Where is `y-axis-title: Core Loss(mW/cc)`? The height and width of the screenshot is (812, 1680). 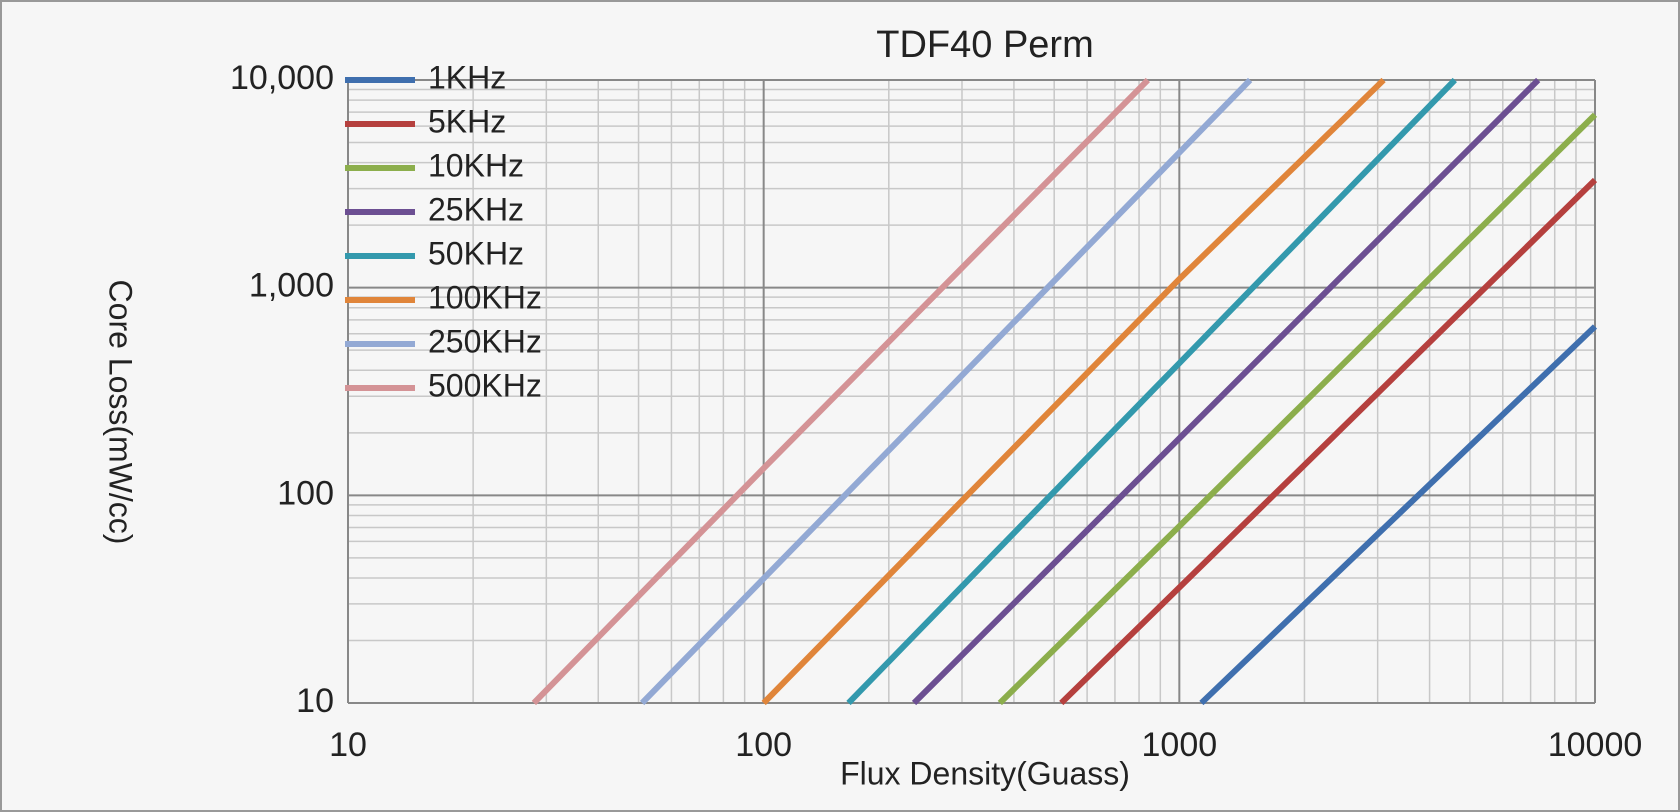 y-axis-title: Core Loss(mW/cc) is located at coordinates (121, 412).